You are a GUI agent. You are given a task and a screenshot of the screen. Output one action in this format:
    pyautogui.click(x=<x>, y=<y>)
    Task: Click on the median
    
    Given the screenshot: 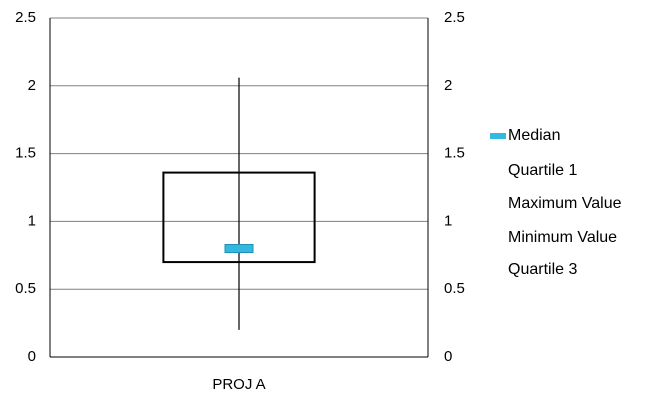 What is the action you would take?
    pyautogui.click(x=239, y=249)
    